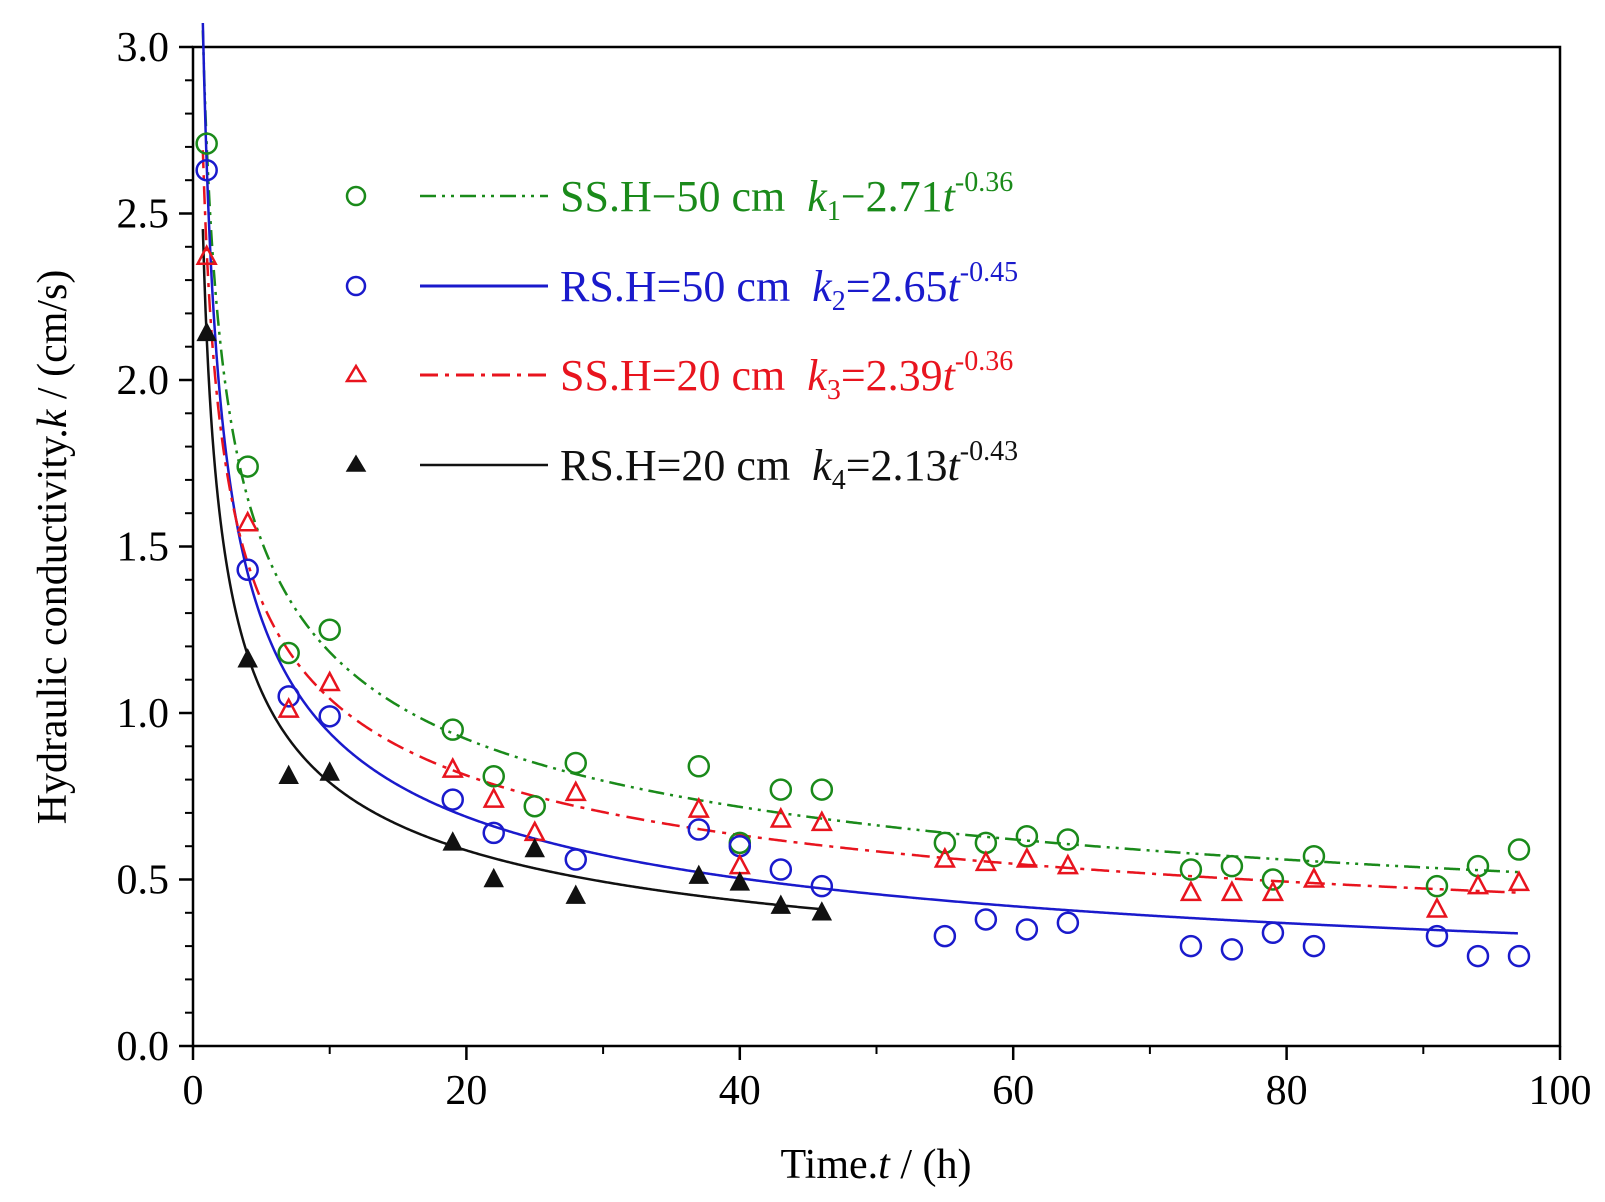 The image size is (1605, 1202). I want to click on legend-entry-s4: RS.H=20 cm k4=2.13t-0.43, so click(681, 466).